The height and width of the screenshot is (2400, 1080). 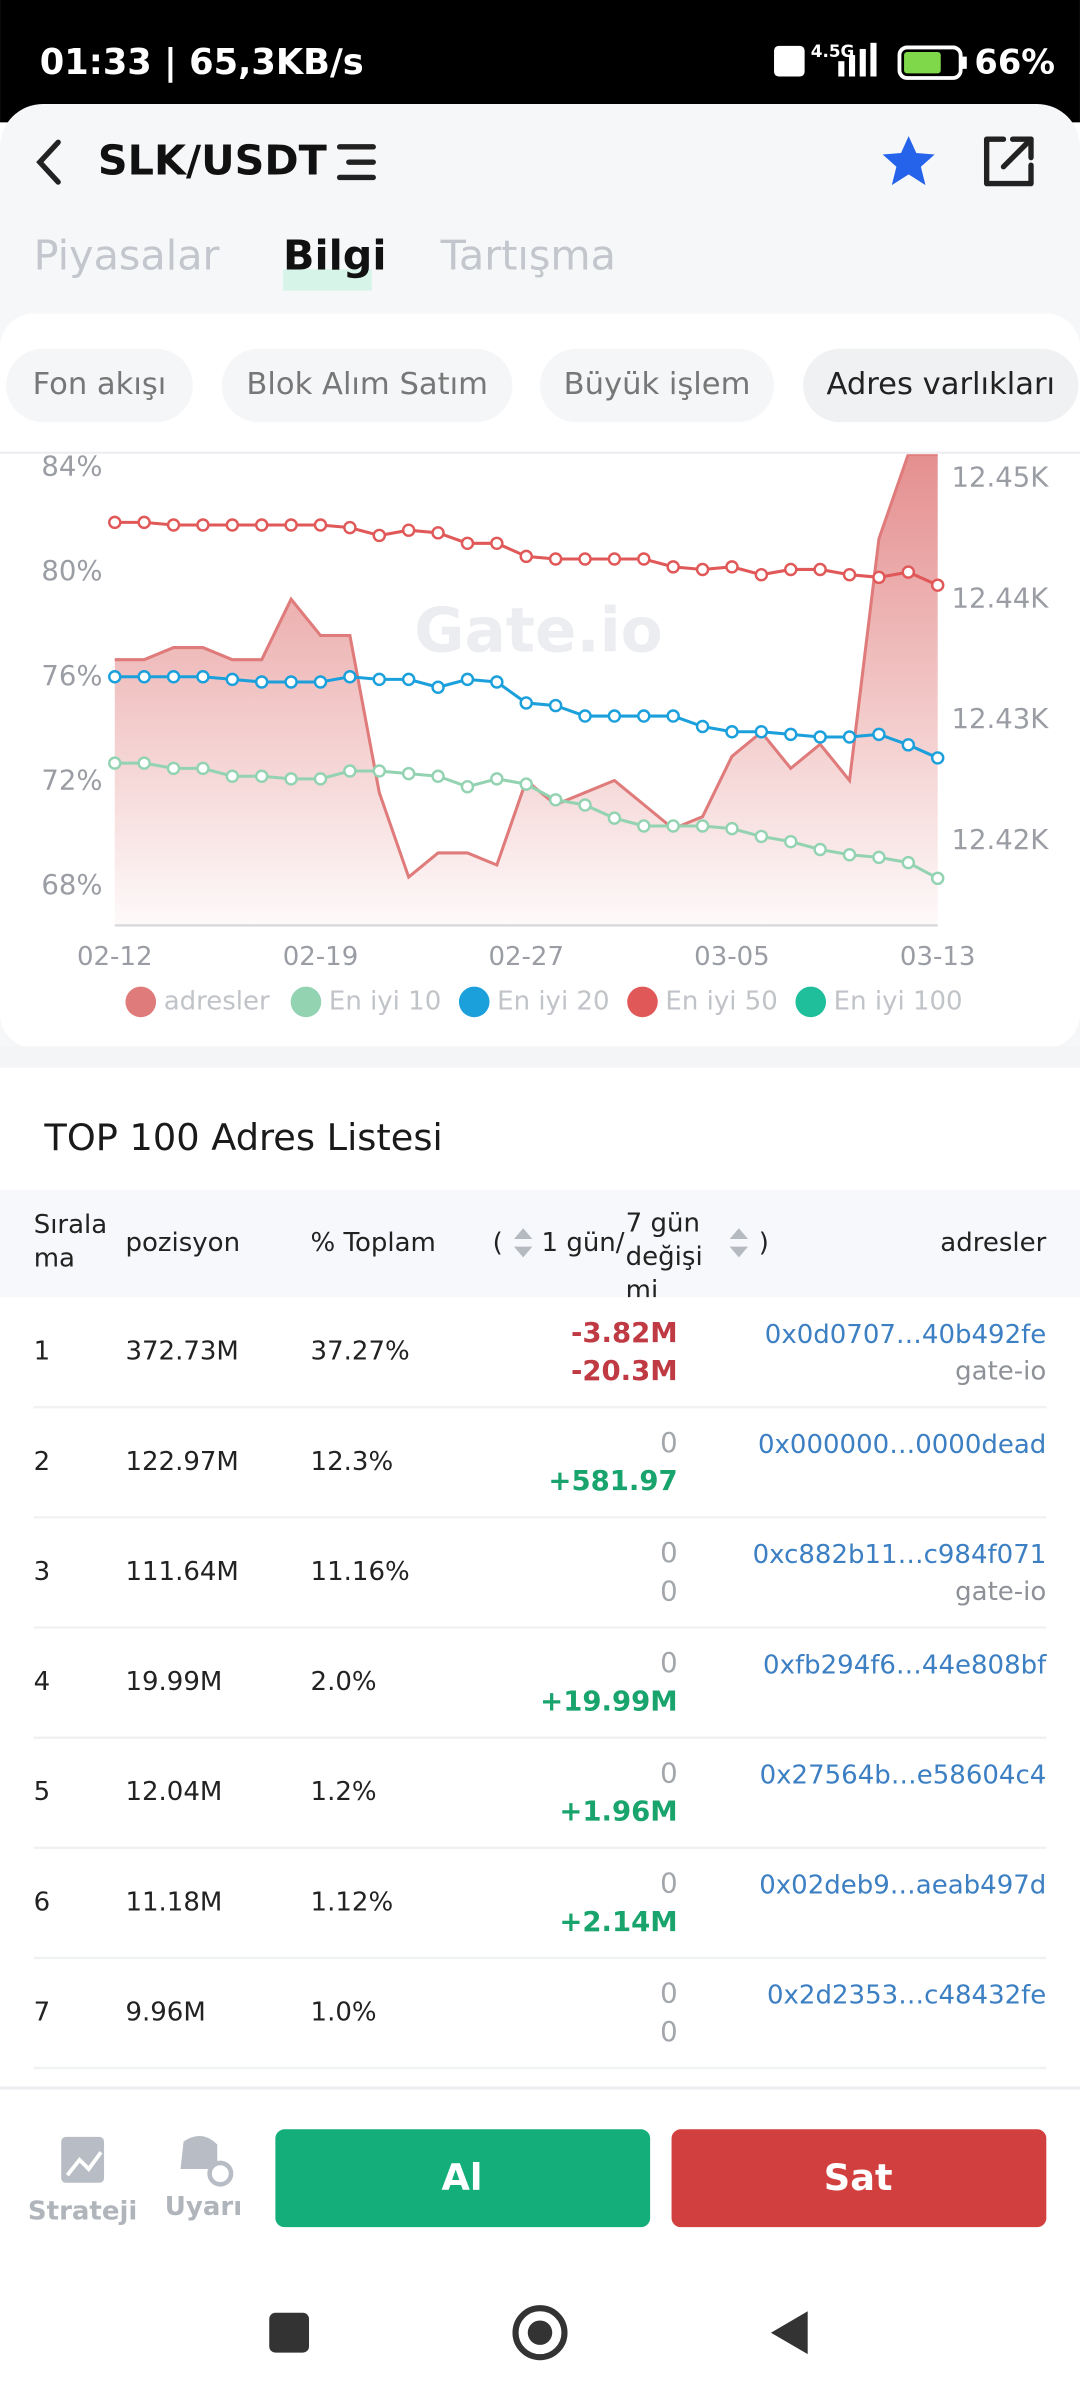 What do you see at coordinates (618, 1922) in the screenshot?
I see `change-7d: +2.14M` at bounding box center [618, 1922].